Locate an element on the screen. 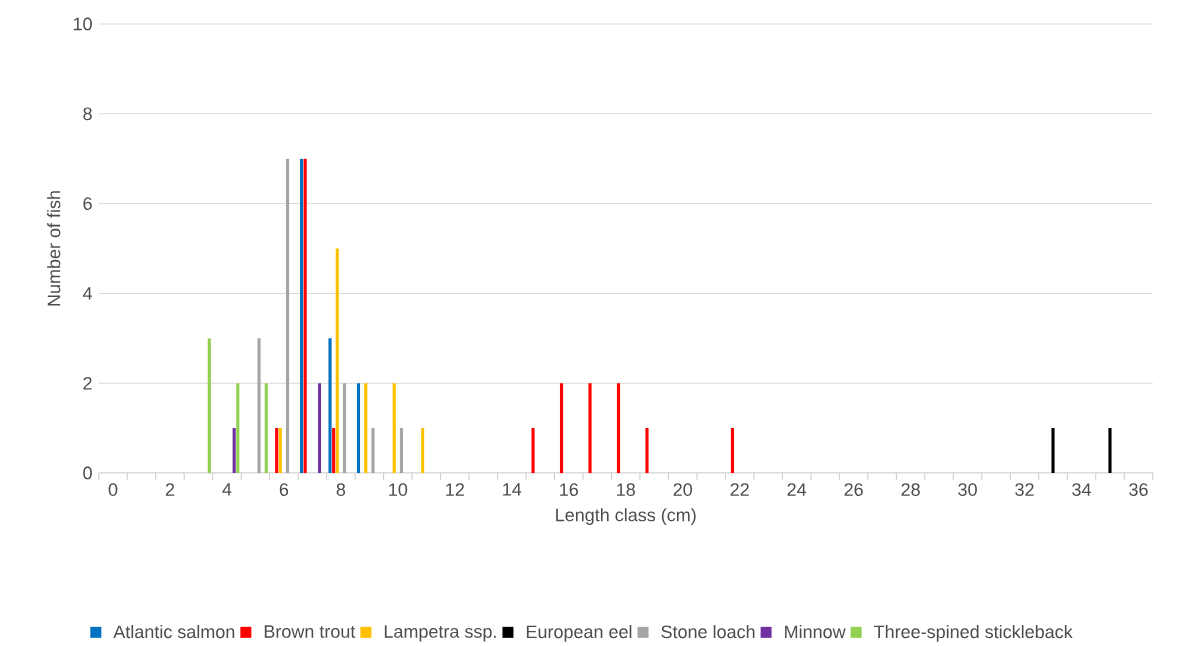 The height and width of the screenshot is (646, 1195). y-tick-label: 10 is located at coordinates (82, 24).